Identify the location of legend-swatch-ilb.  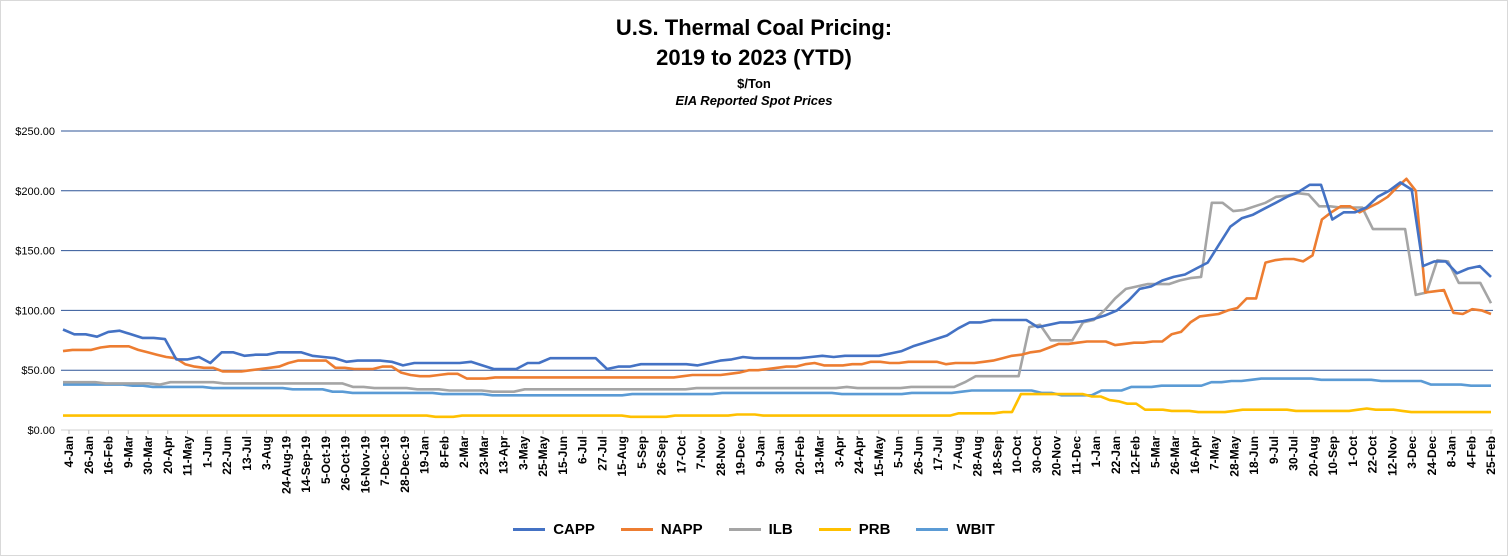
(744, 529).